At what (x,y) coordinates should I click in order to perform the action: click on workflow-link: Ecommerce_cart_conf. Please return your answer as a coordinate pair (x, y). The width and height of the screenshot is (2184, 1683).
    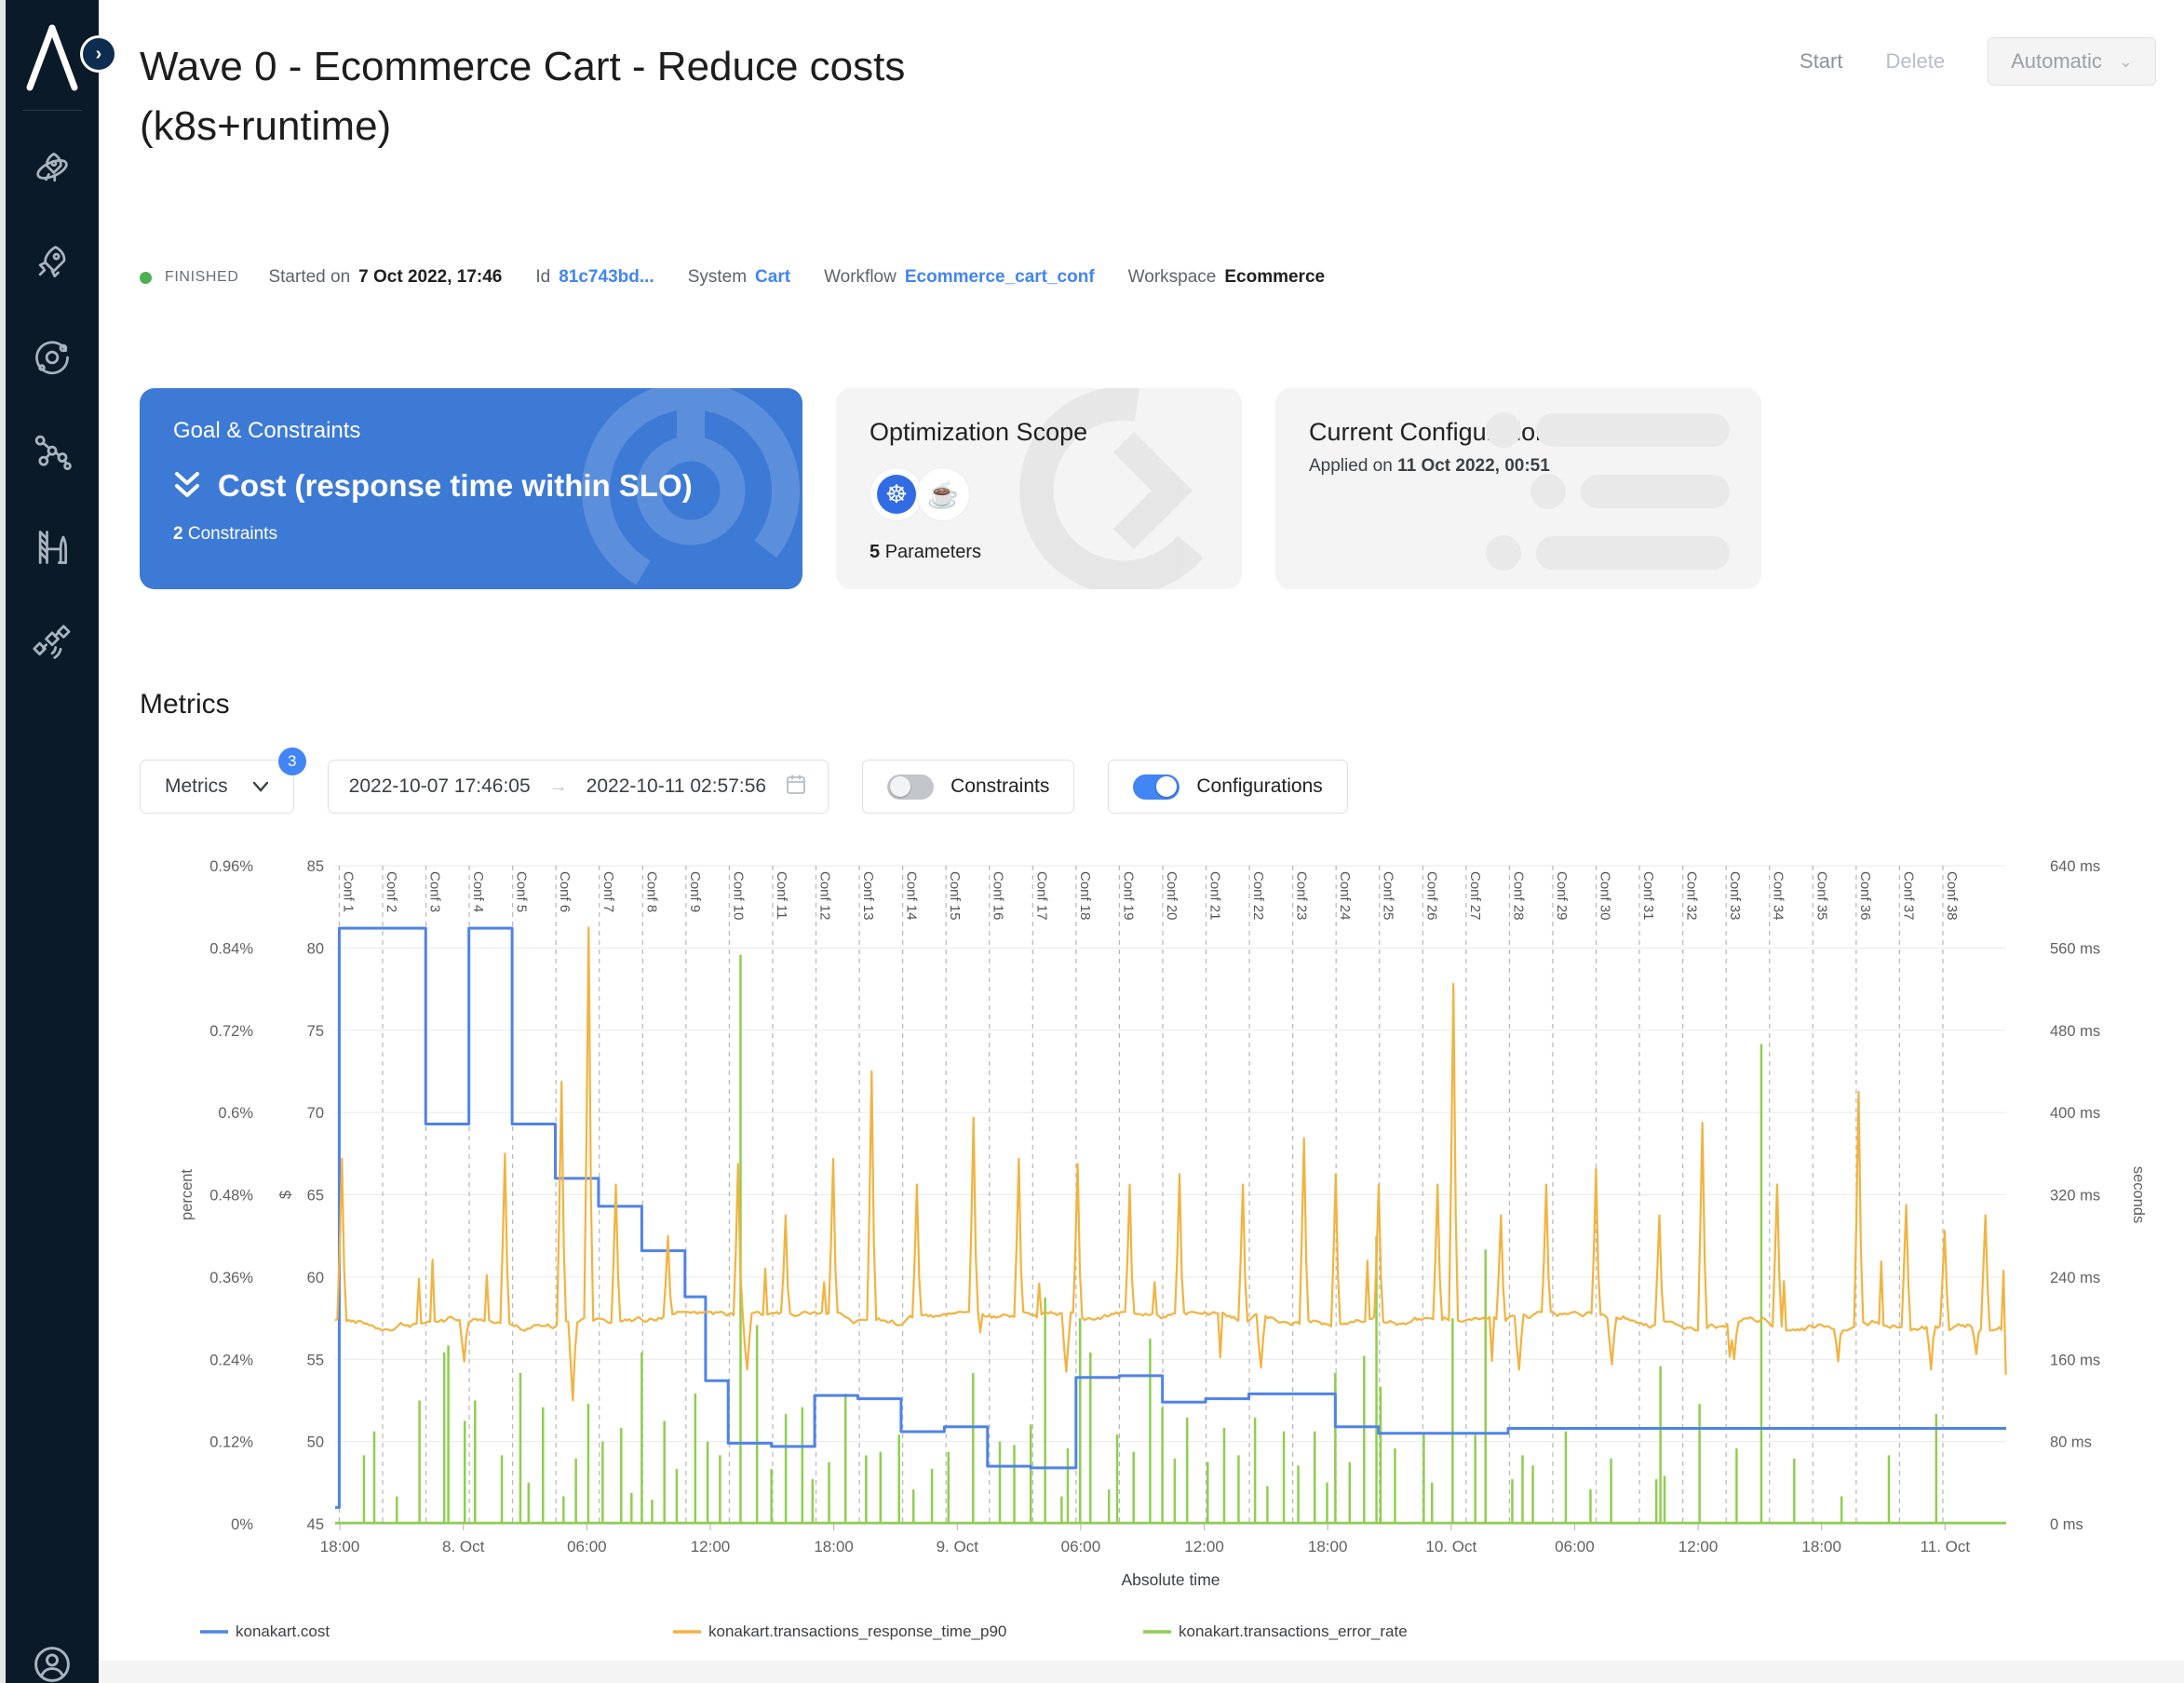
    Looking at the image, I should click on (1000, 277).